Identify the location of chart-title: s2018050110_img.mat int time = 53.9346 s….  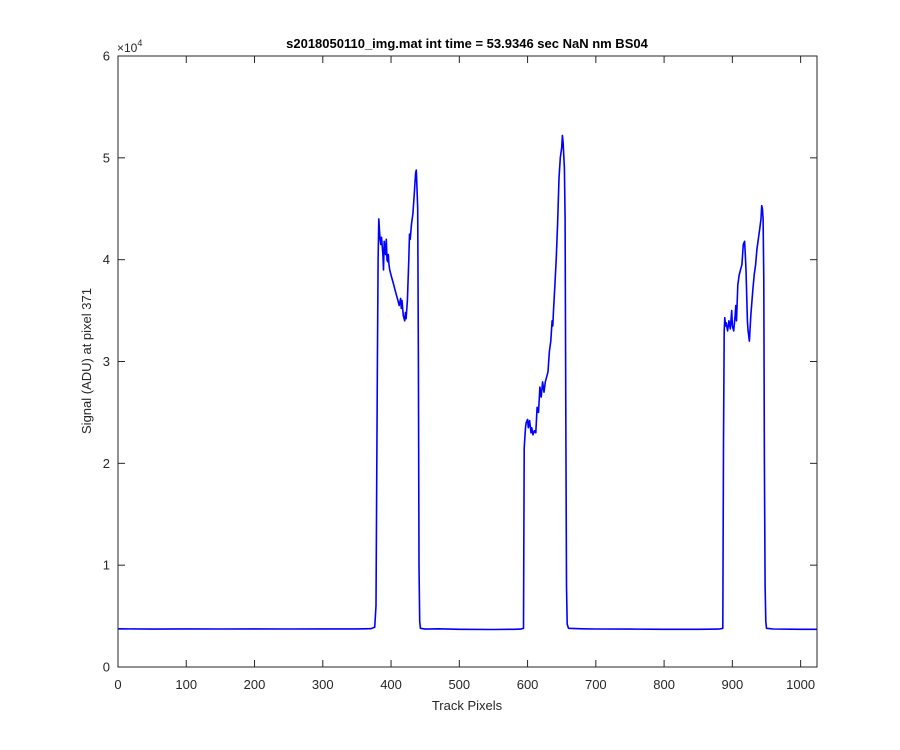
(467, 43).